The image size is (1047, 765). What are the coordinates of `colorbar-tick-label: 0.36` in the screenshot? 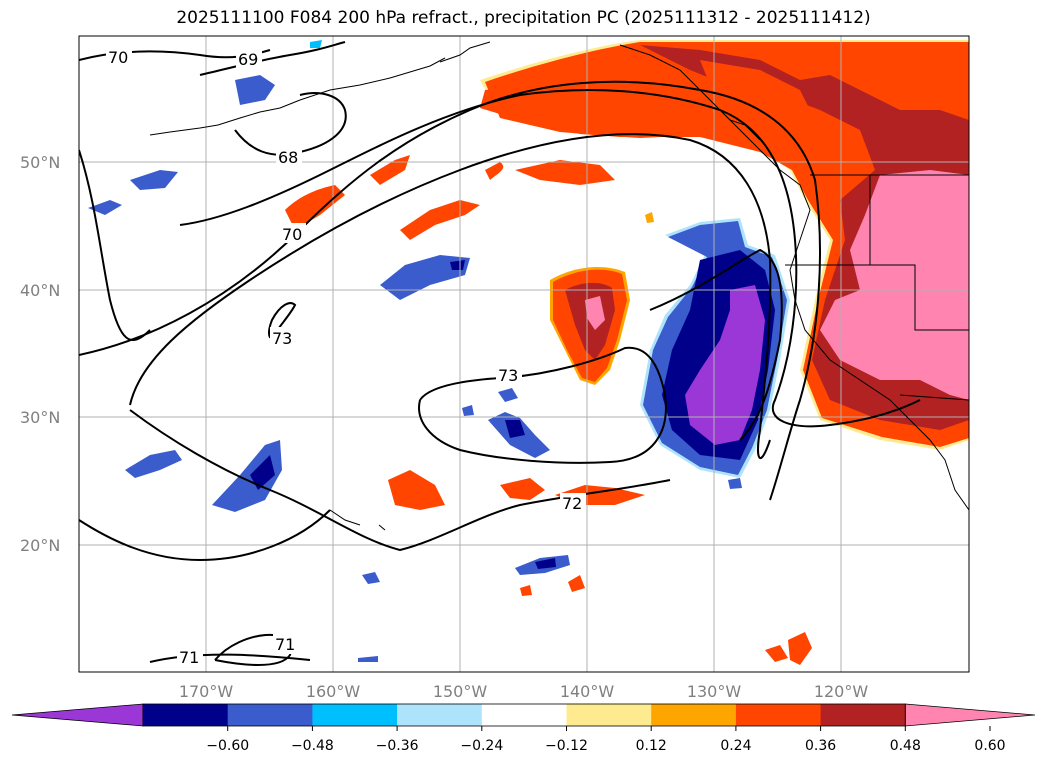 It's located at (820, 746).